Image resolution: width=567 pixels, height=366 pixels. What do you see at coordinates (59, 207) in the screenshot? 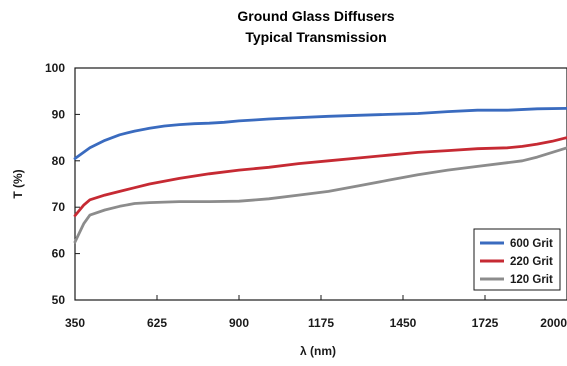
I see `y-tick-label: 70` at bounding box center [59, 207].